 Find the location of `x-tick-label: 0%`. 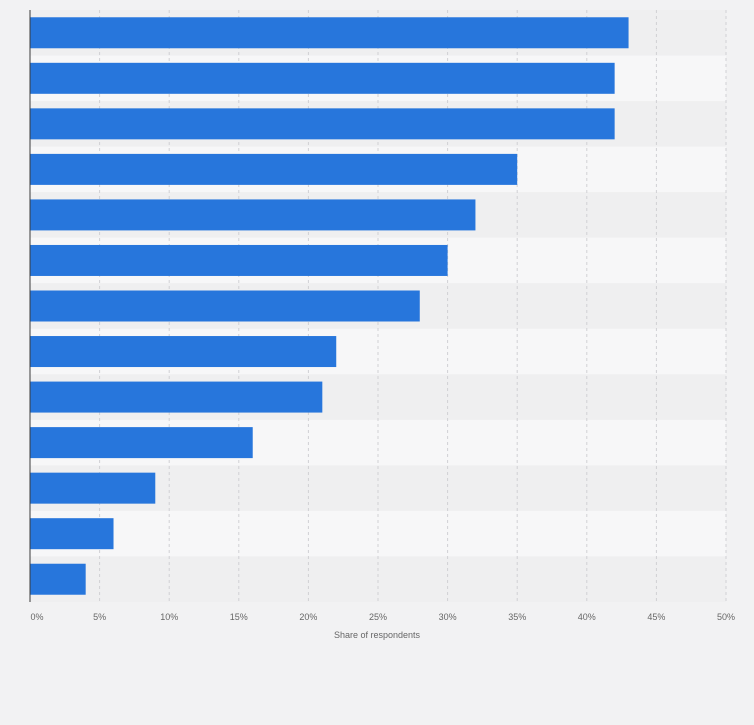

x-tick-label: 0% is located at coordinates (36, 617).